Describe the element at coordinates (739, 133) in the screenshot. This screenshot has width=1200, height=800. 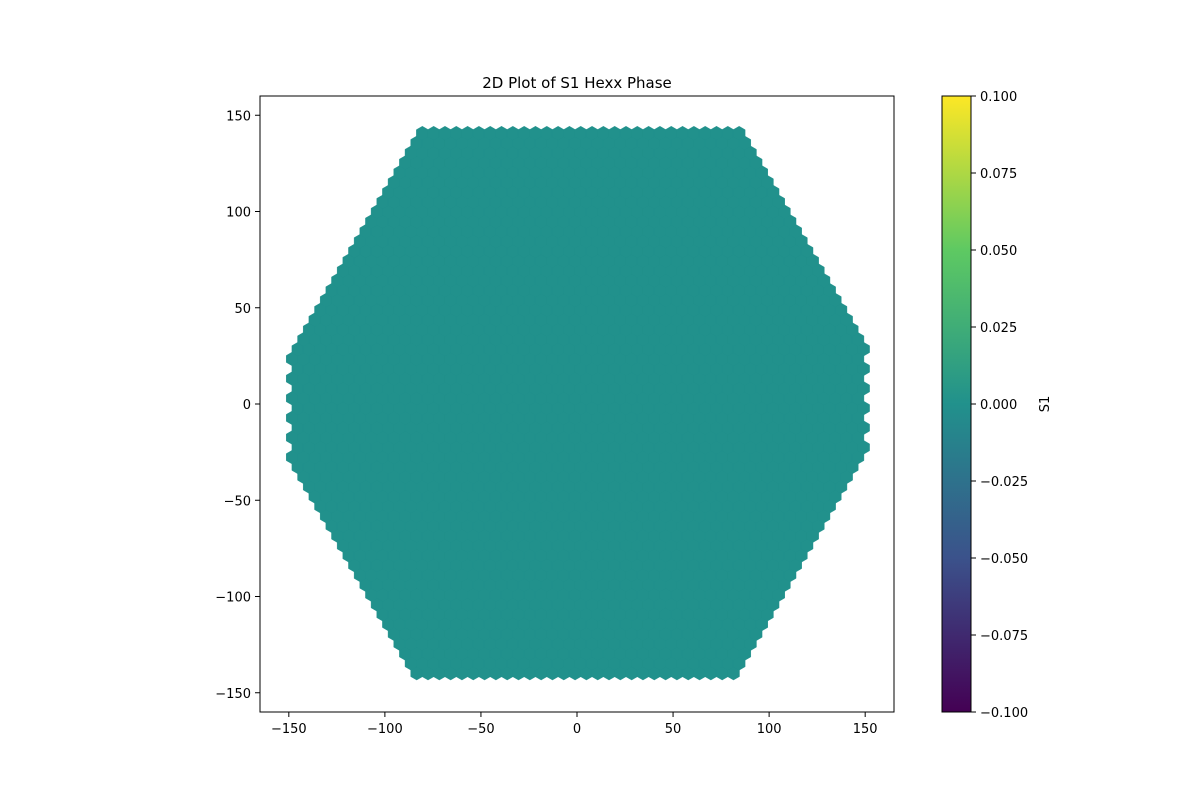
I see `hex-cell` at that location.